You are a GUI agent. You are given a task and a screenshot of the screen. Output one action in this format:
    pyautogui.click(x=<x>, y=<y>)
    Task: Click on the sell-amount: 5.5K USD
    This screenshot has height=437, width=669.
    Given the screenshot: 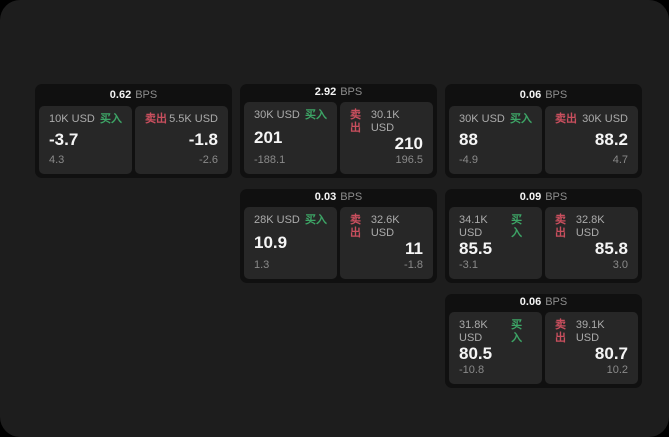 What is the action you would take?
    pyautogui.click(x=193, y=119)
    